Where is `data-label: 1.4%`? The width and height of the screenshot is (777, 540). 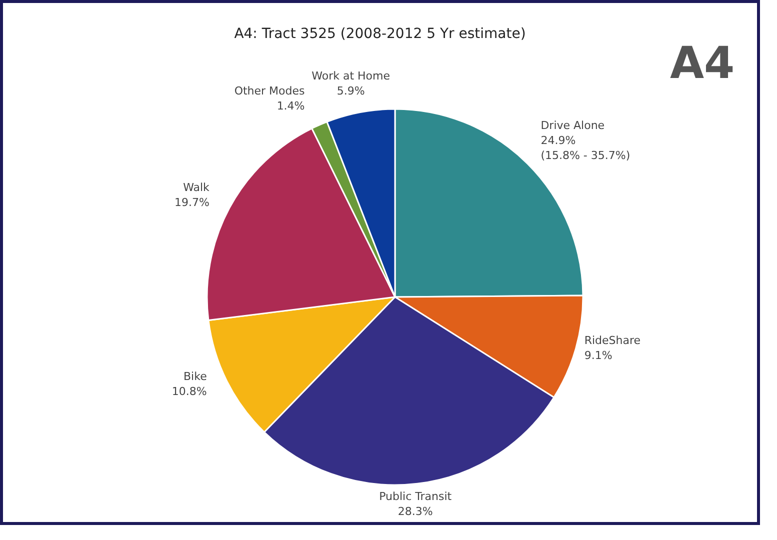 data-label: 1.4% is located at coordinates (290, 106).